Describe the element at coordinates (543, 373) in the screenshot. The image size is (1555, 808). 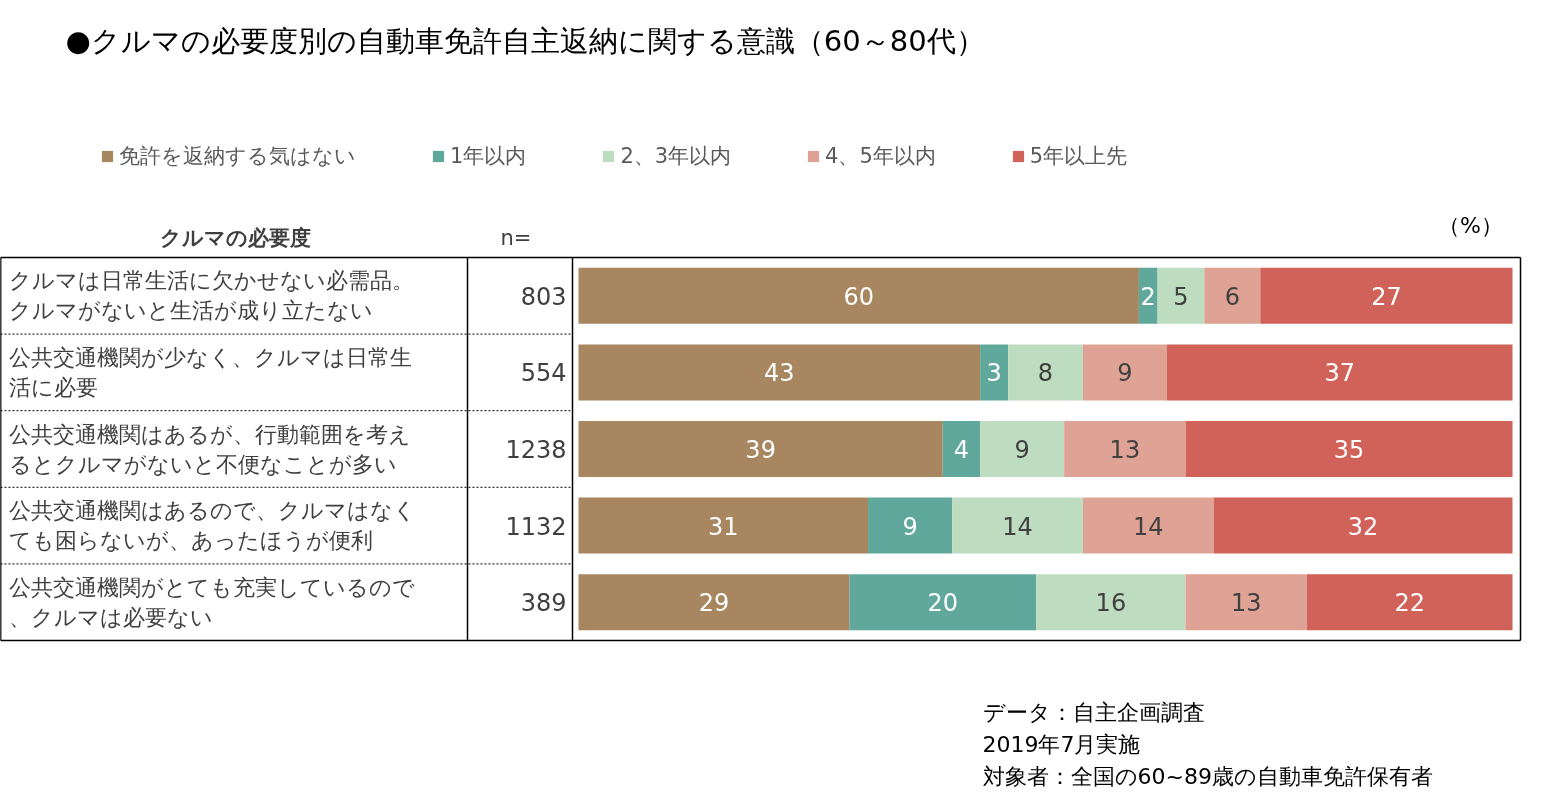
I see `text: 554` at that location.